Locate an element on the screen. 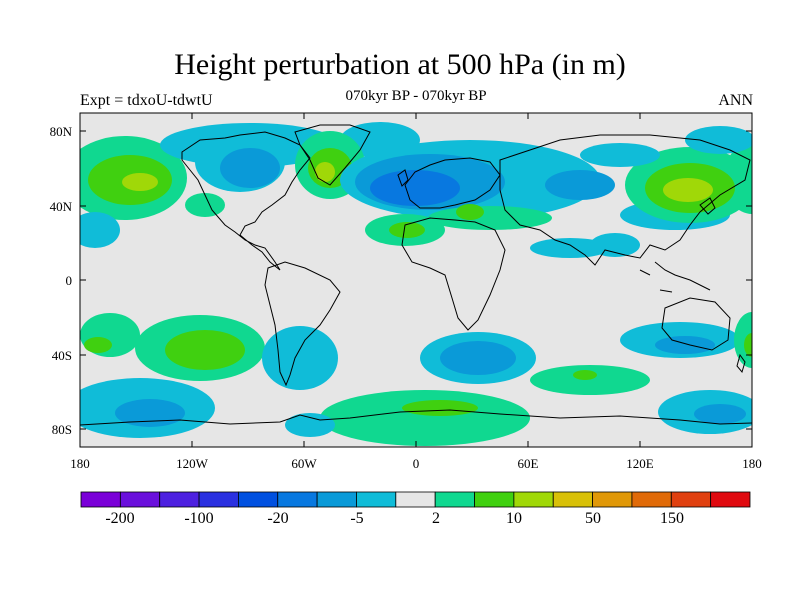 Image resolution: width=800 pixels, height=600 pixels. colorbar-label: 50 is located at coordinates (593, 518).